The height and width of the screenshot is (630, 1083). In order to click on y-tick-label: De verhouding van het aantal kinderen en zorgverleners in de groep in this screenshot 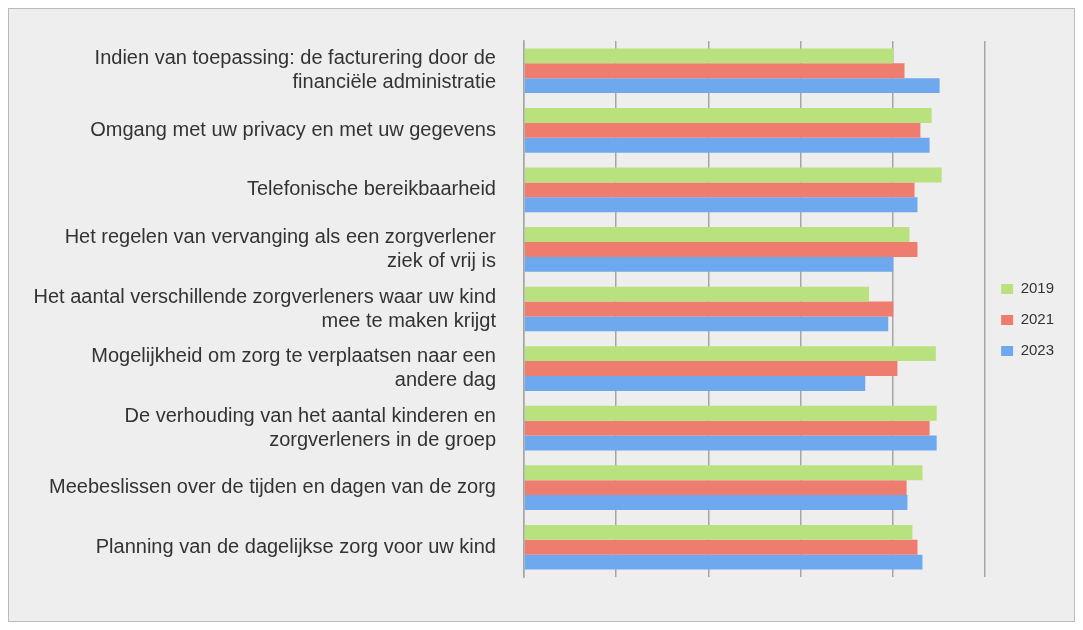, I will do `click(310, 426)`.